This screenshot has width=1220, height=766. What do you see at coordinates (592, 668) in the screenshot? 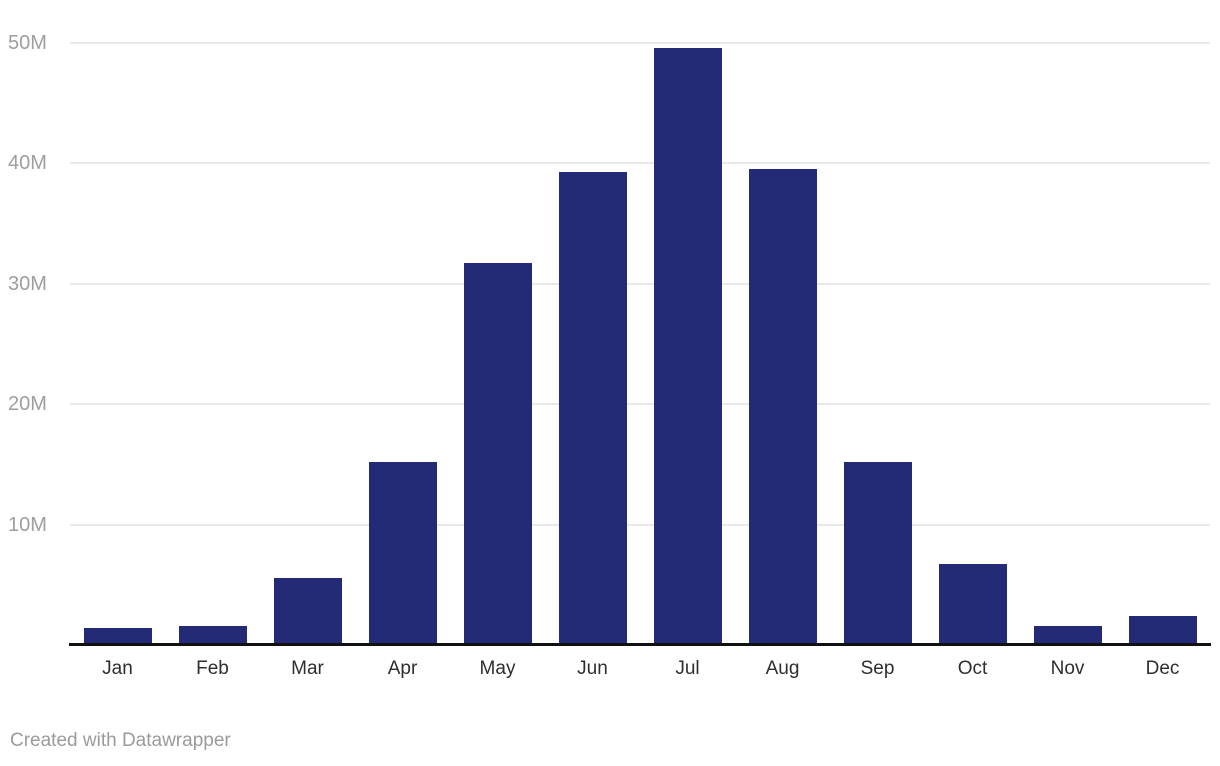
I see `x-axis-label-jun: Jun` at bounding box center [592, 668].